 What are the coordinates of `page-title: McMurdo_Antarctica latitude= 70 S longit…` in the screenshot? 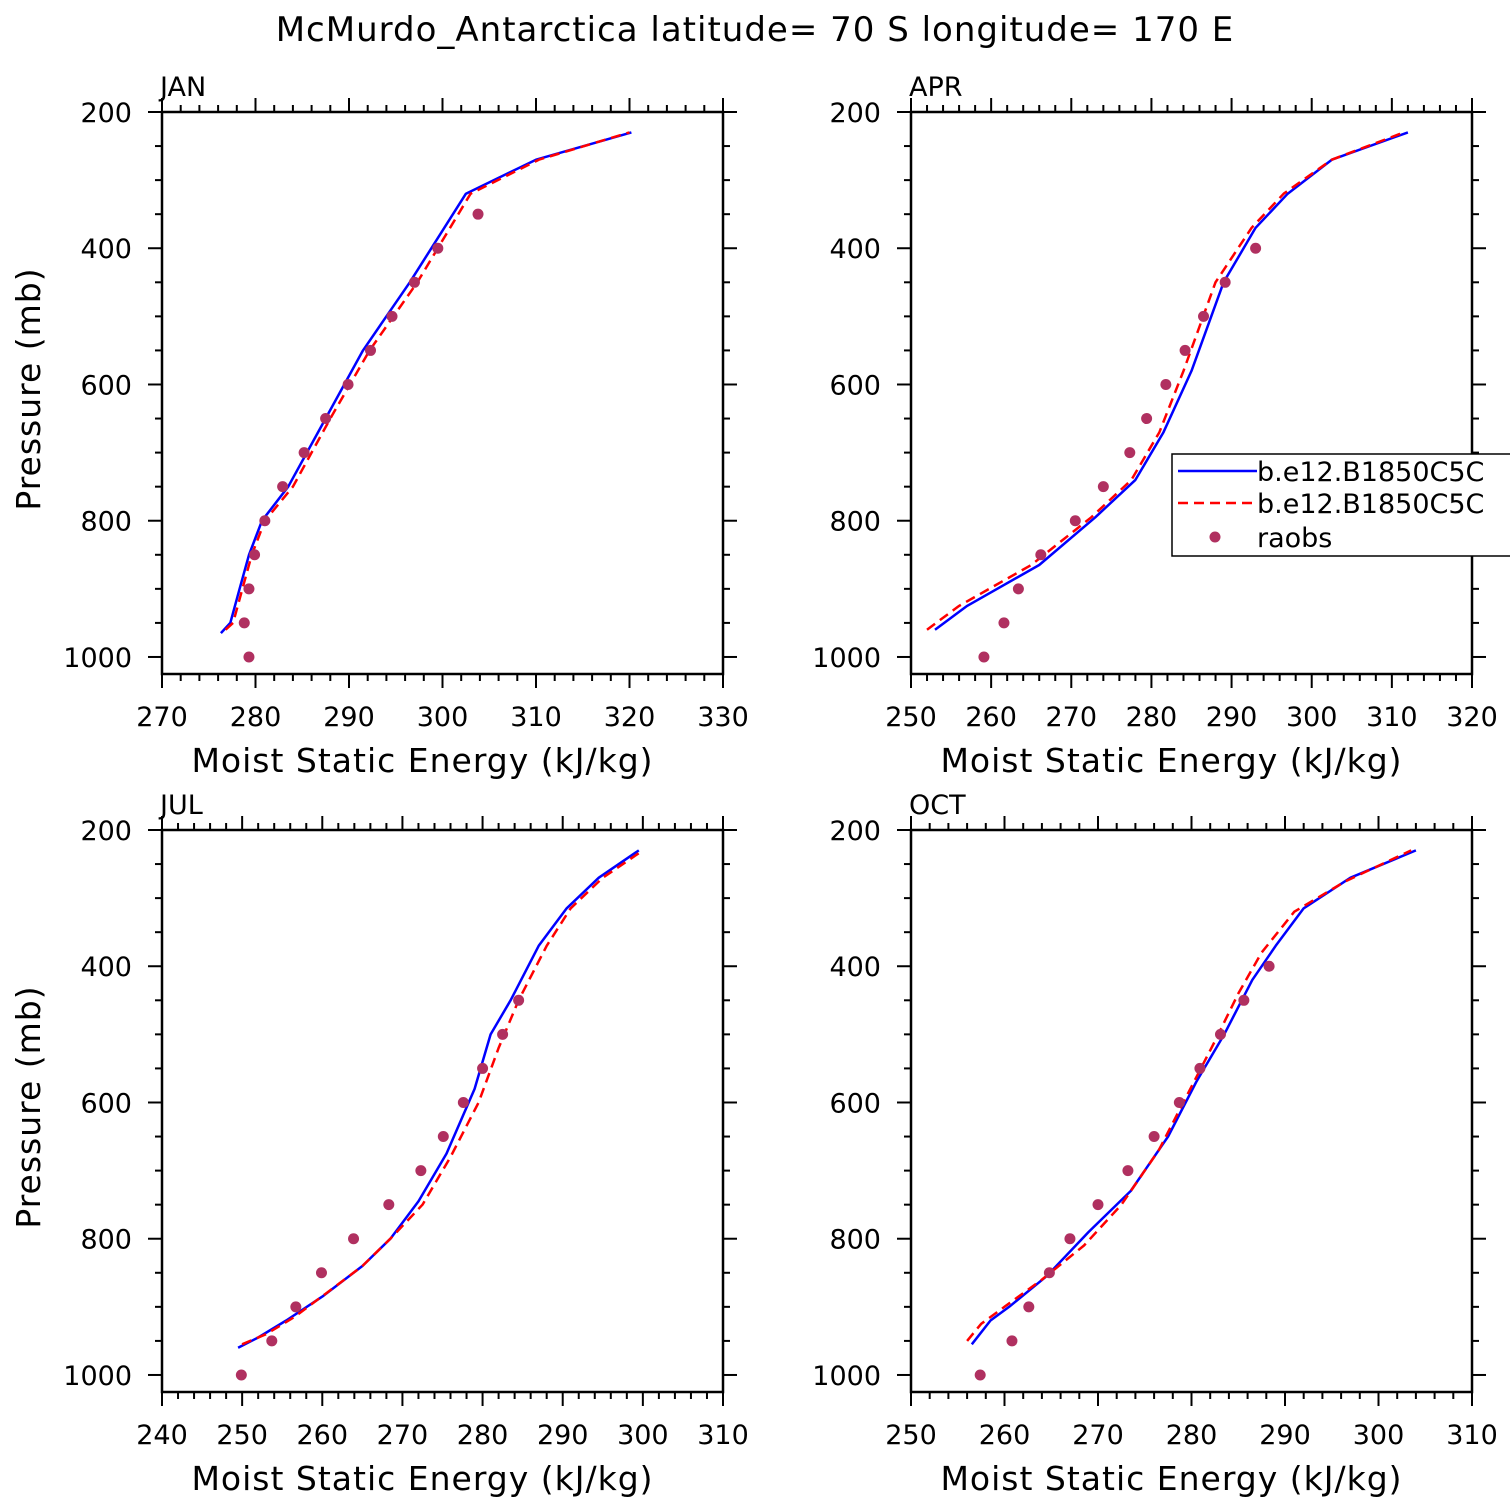 It's located at (755, 30).